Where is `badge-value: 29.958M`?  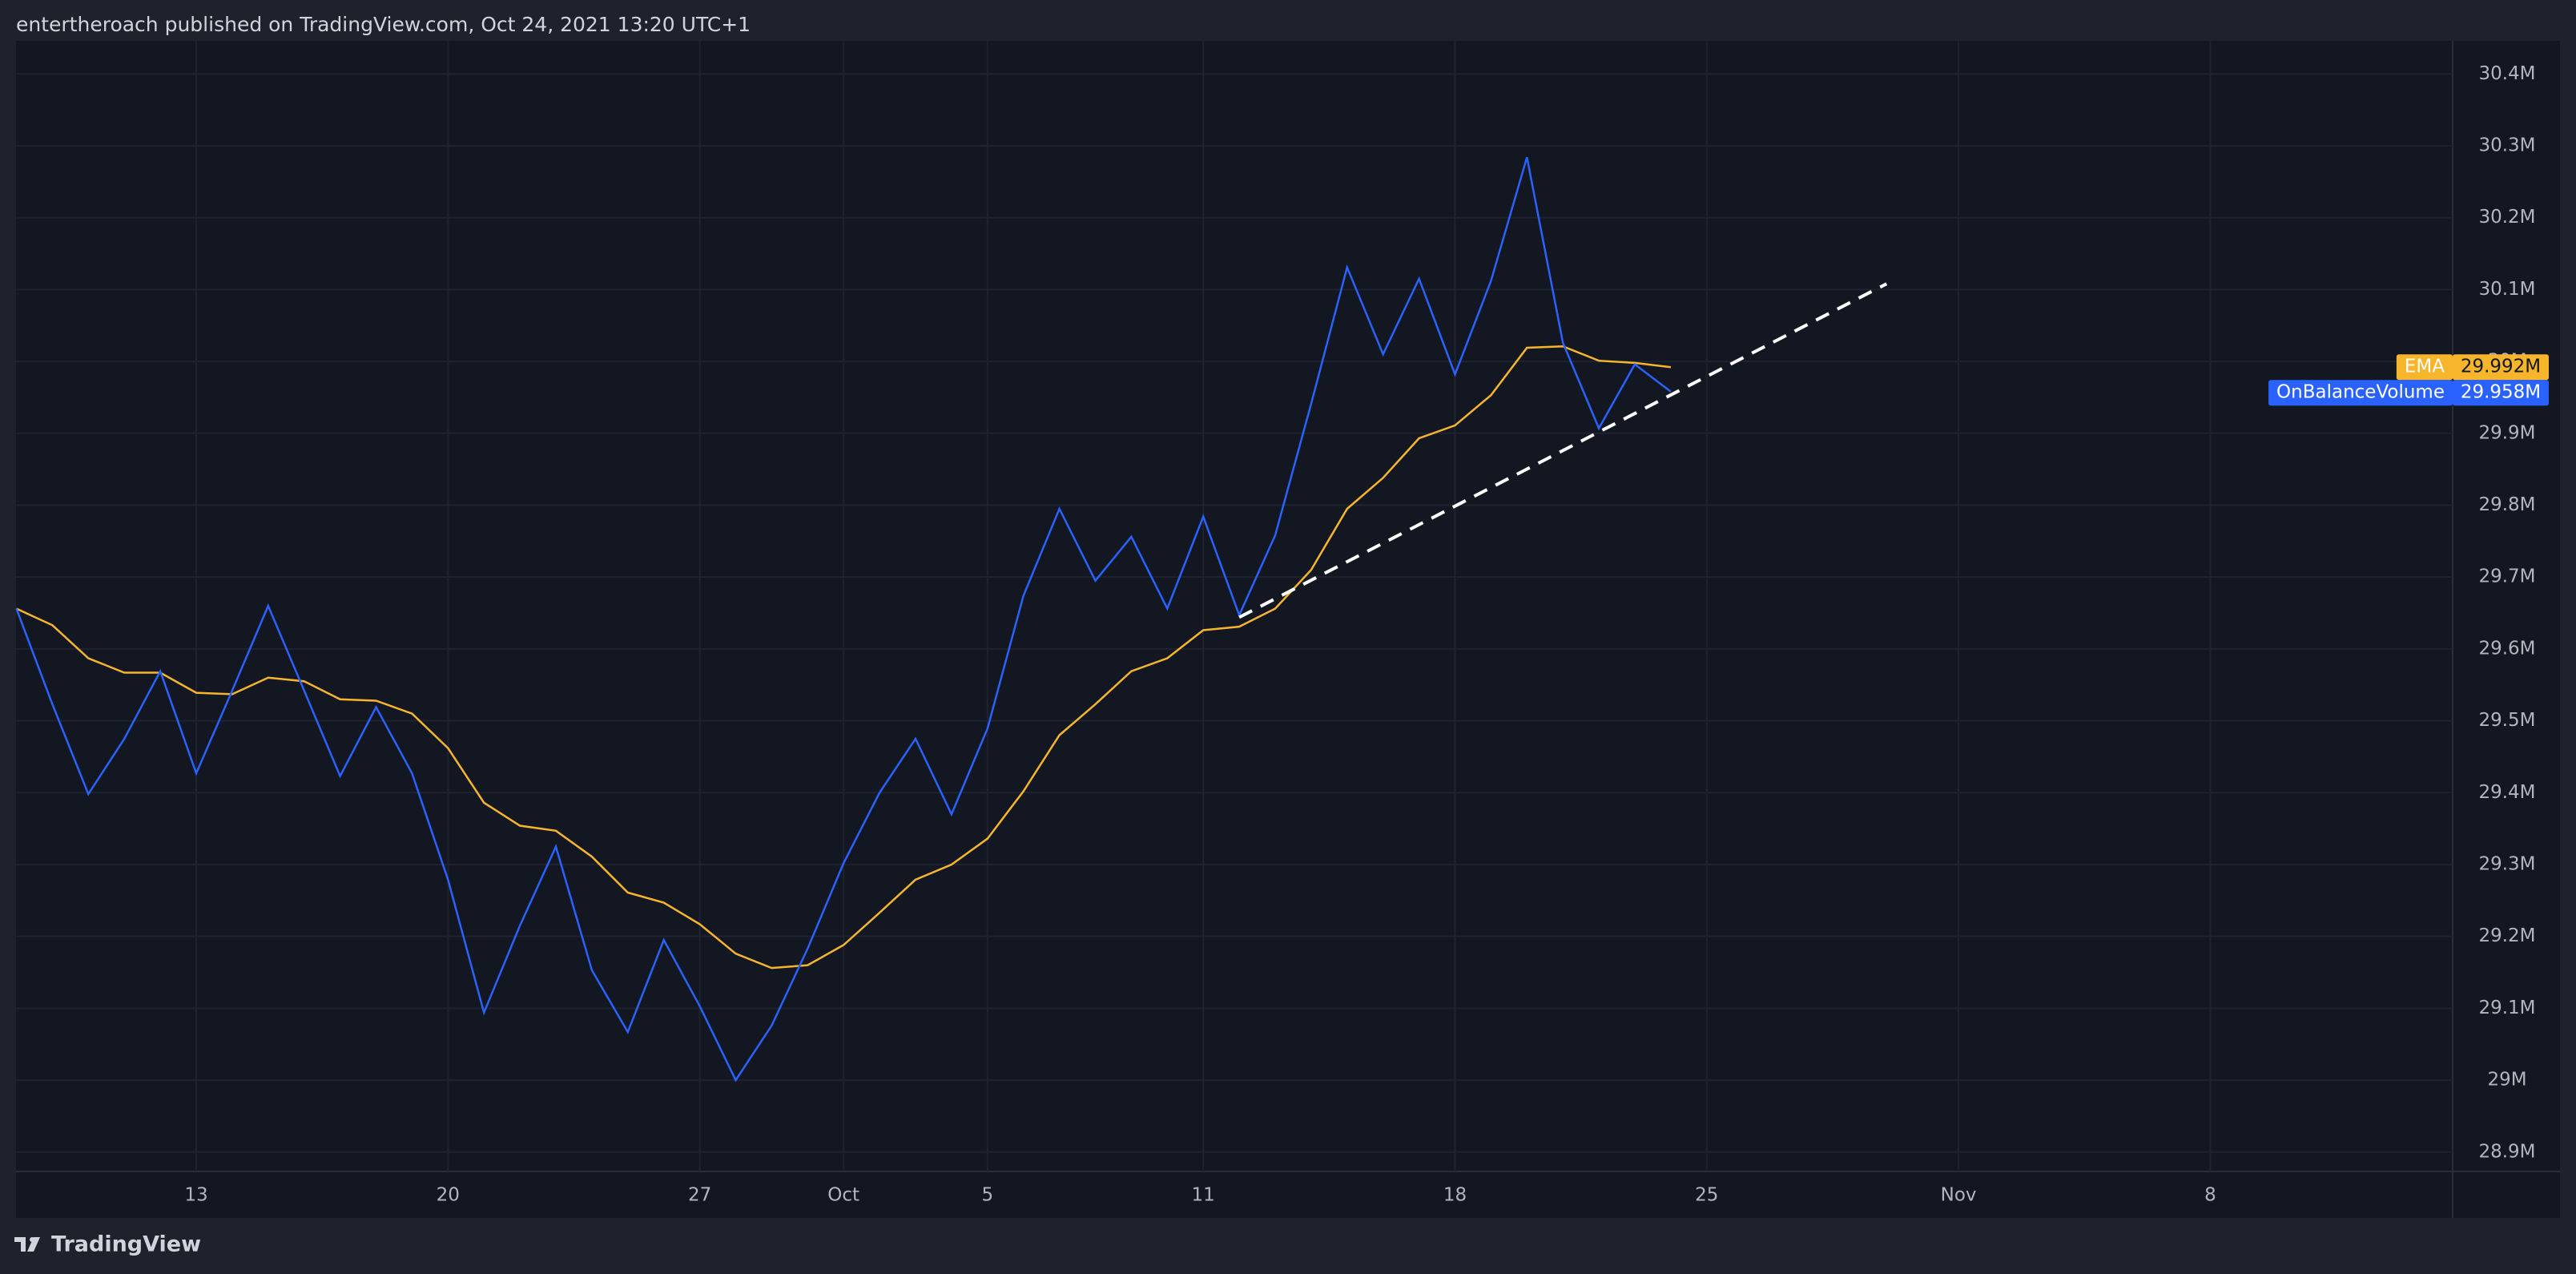 badge-value: 29.958M is located at coordinates (2501, 393).